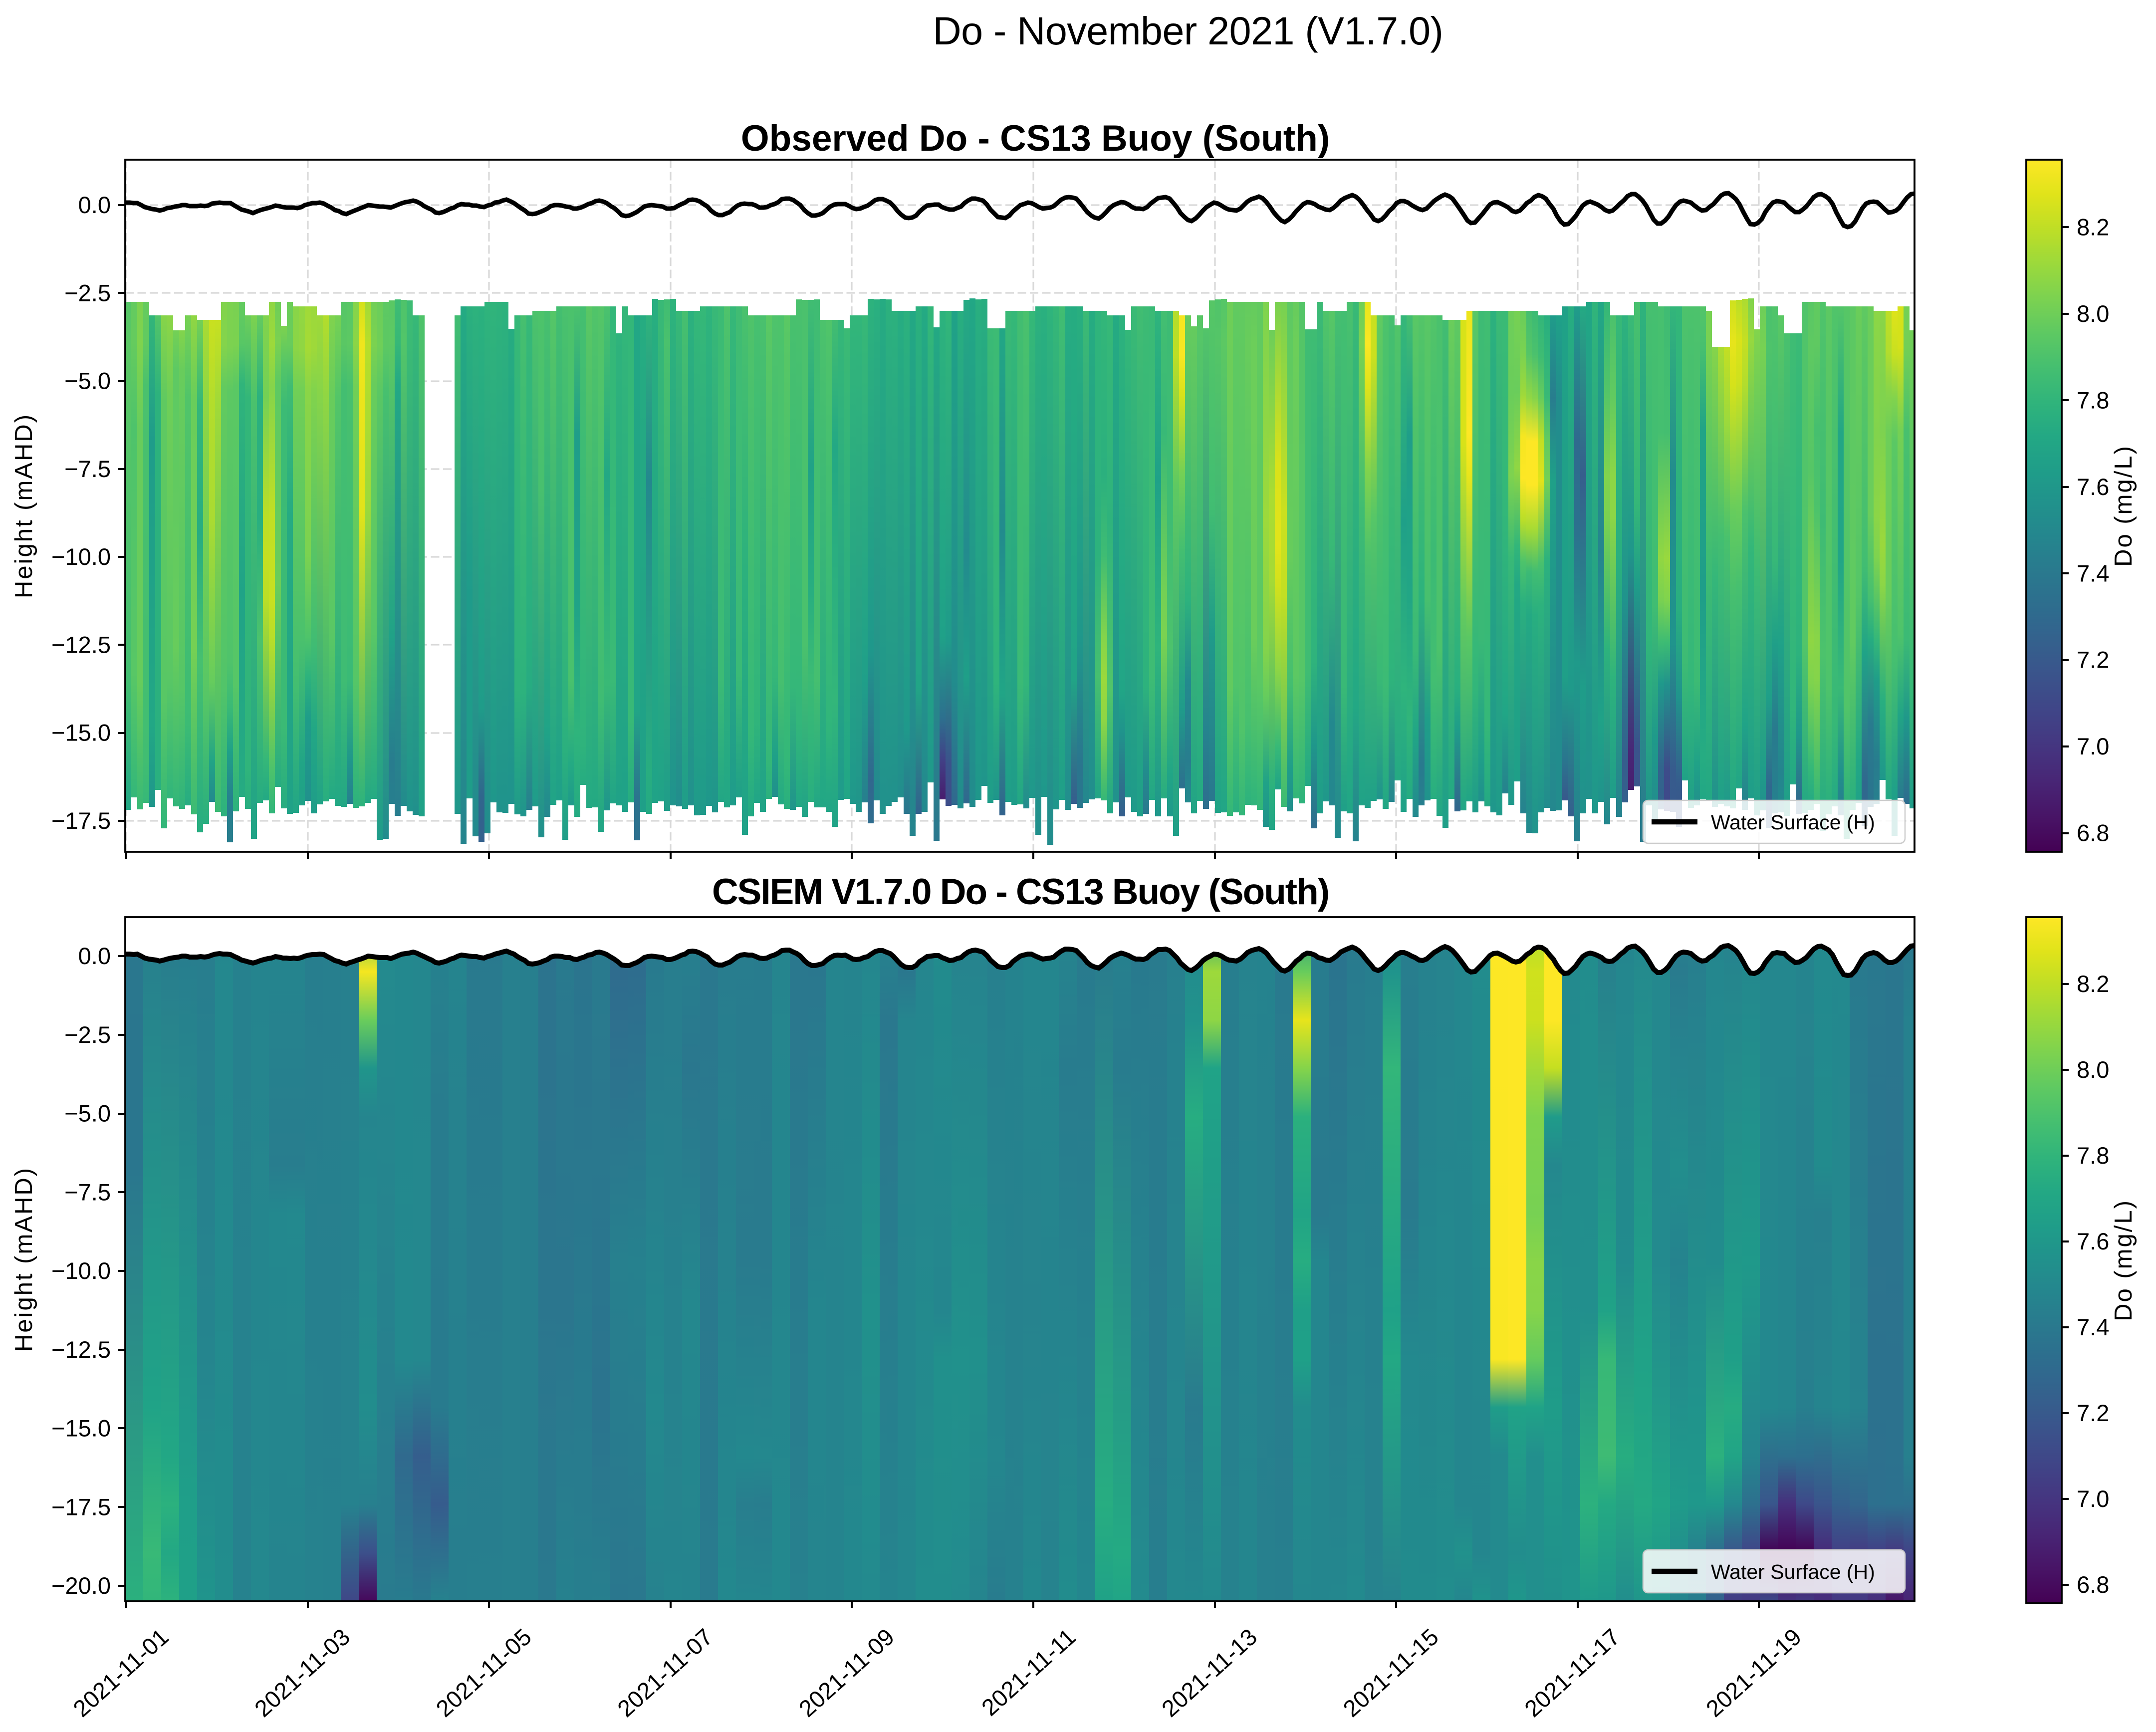  Describe the element at coordinates (1188, 31) in the screenshot. I see `svg-text: Do - November 2021 (V1.7.0)` at that location.